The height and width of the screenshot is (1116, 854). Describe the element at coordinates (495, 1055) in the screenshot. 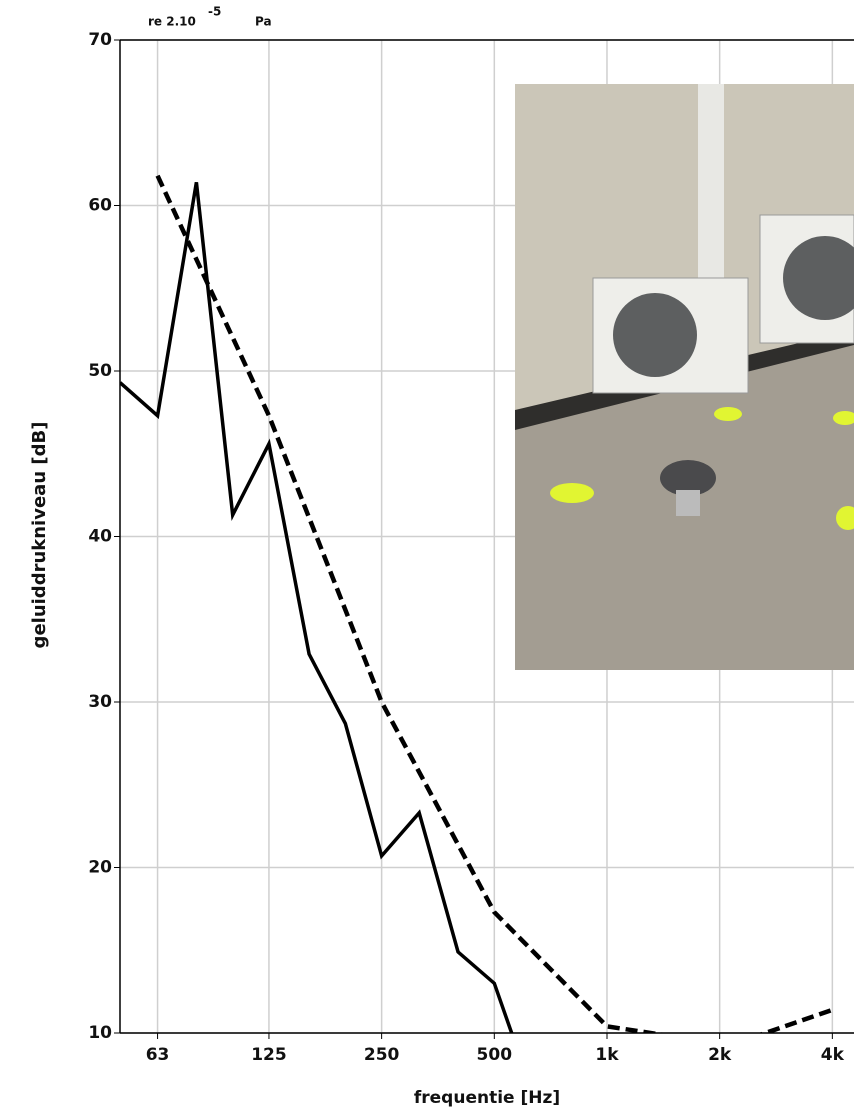

I see `x-tick-label: 500` at that location.